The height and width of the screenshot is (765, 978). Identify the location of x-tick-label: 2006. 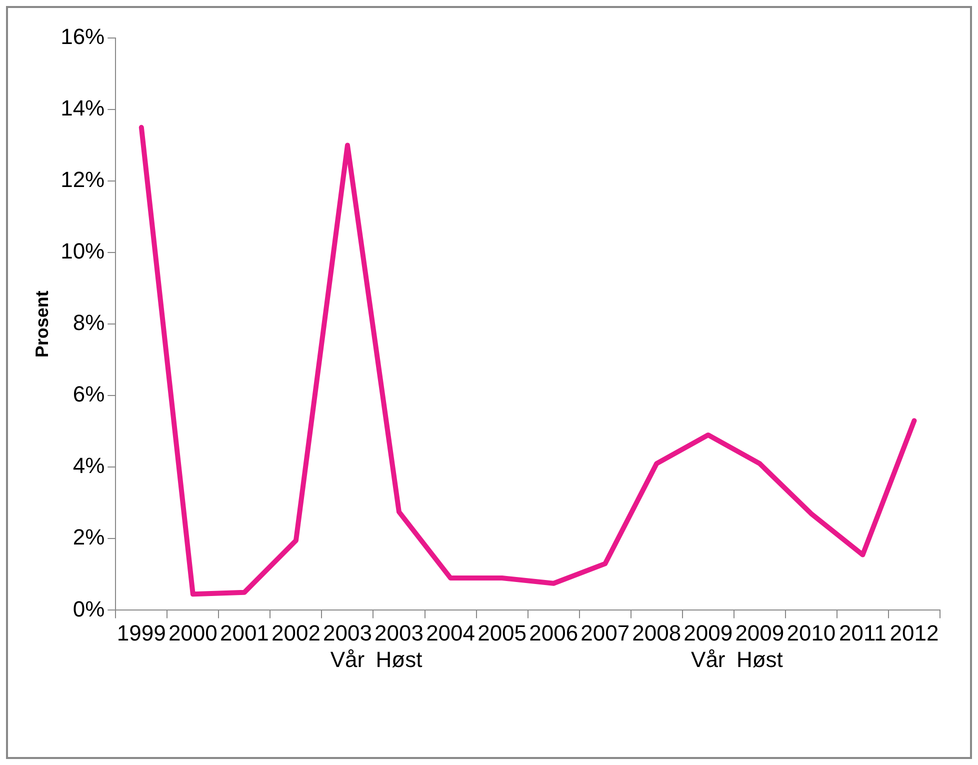
(553, 633).